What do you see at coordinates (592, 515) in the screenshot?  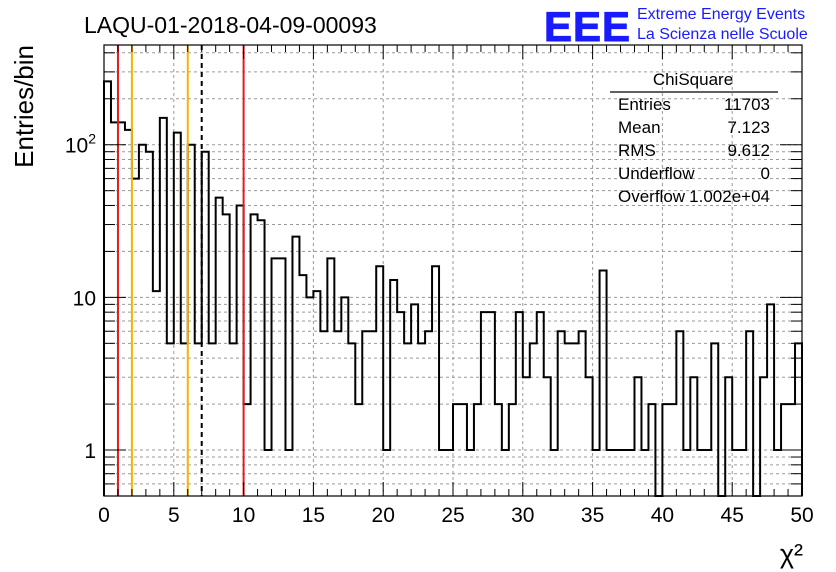 I see `x-tick-label: 35` at bounding box center [592, 515].